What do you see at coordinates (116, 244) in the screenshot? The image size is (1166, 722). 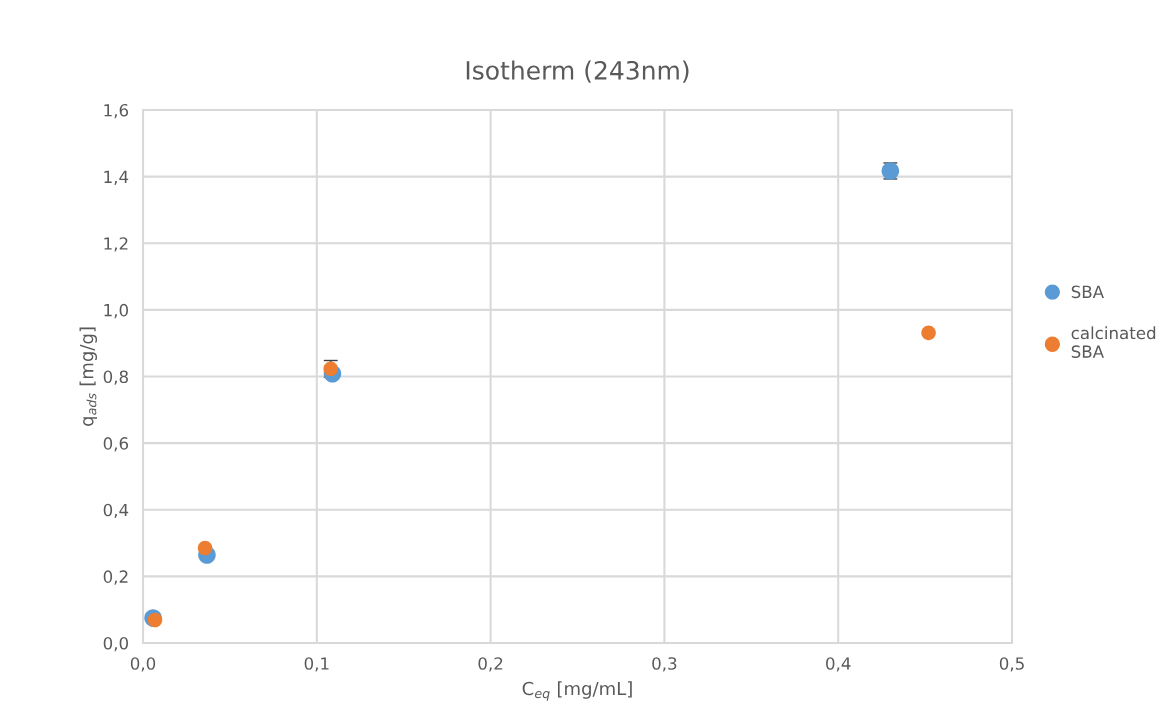 I see `y-tick-label: 1,2` at bounding box center [116, 244].